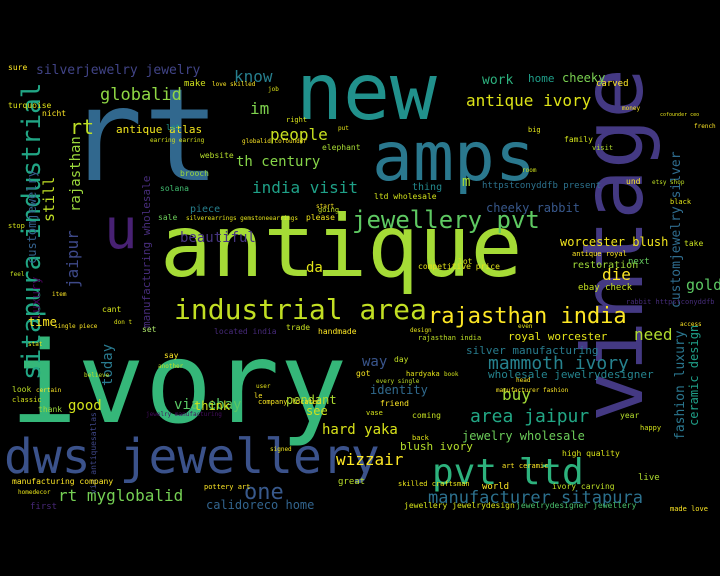 The image size is (720, 576). What do you see at coordinates (320, 217) in the screenshot?
I see `cloud-word: please` at bounding box center [320, 217].